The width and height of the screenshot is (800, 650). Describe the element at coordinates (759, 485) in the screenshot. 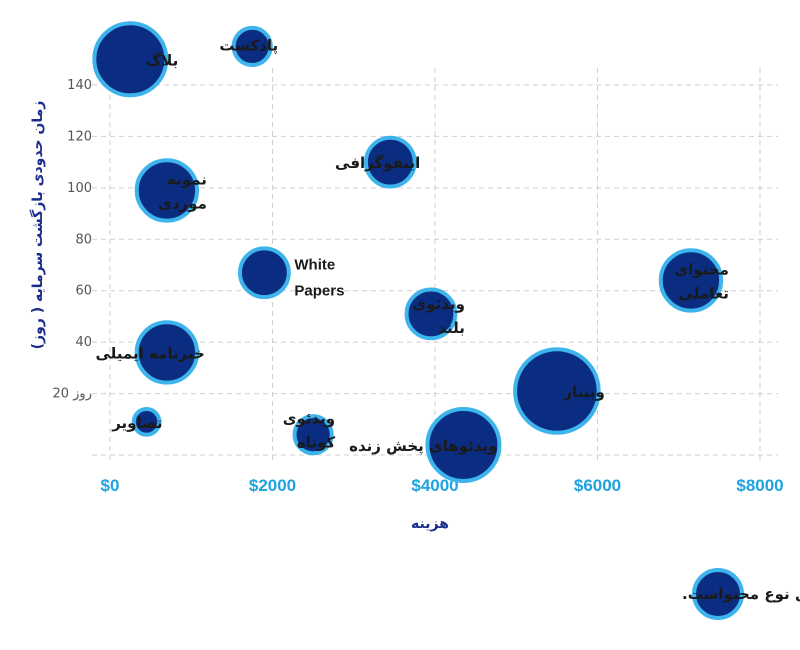

I see `x-tick-label: $8000` at that location.